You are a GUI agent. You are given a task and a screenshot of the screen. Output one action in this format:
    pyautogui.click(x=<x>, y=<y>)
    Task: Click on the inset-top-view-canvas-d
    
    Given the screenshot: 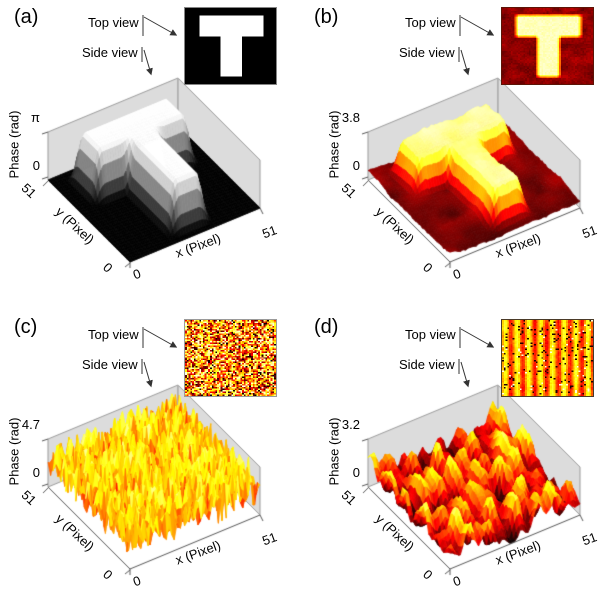 What is the action you would take?
    pyautogui.click(x=547, y=358)
    